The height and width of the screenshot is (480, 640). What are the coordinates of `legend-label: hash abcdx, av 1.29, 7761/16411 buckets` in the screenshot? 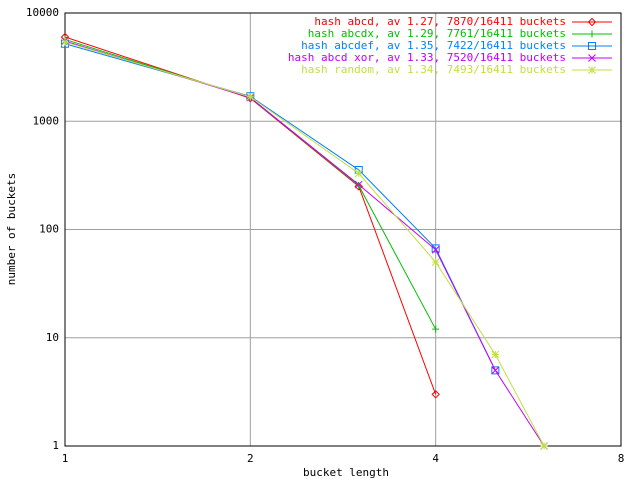 It's located at (437, 33).